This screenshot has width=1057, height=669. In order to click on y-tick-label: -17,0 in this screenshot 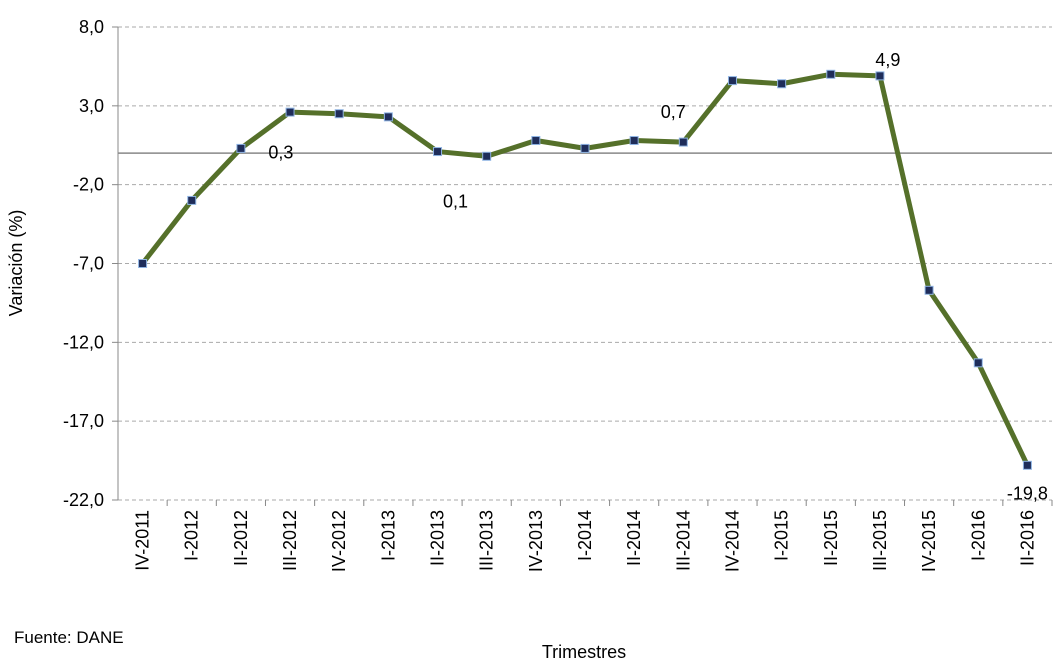, I will do `click(83, 421)`.